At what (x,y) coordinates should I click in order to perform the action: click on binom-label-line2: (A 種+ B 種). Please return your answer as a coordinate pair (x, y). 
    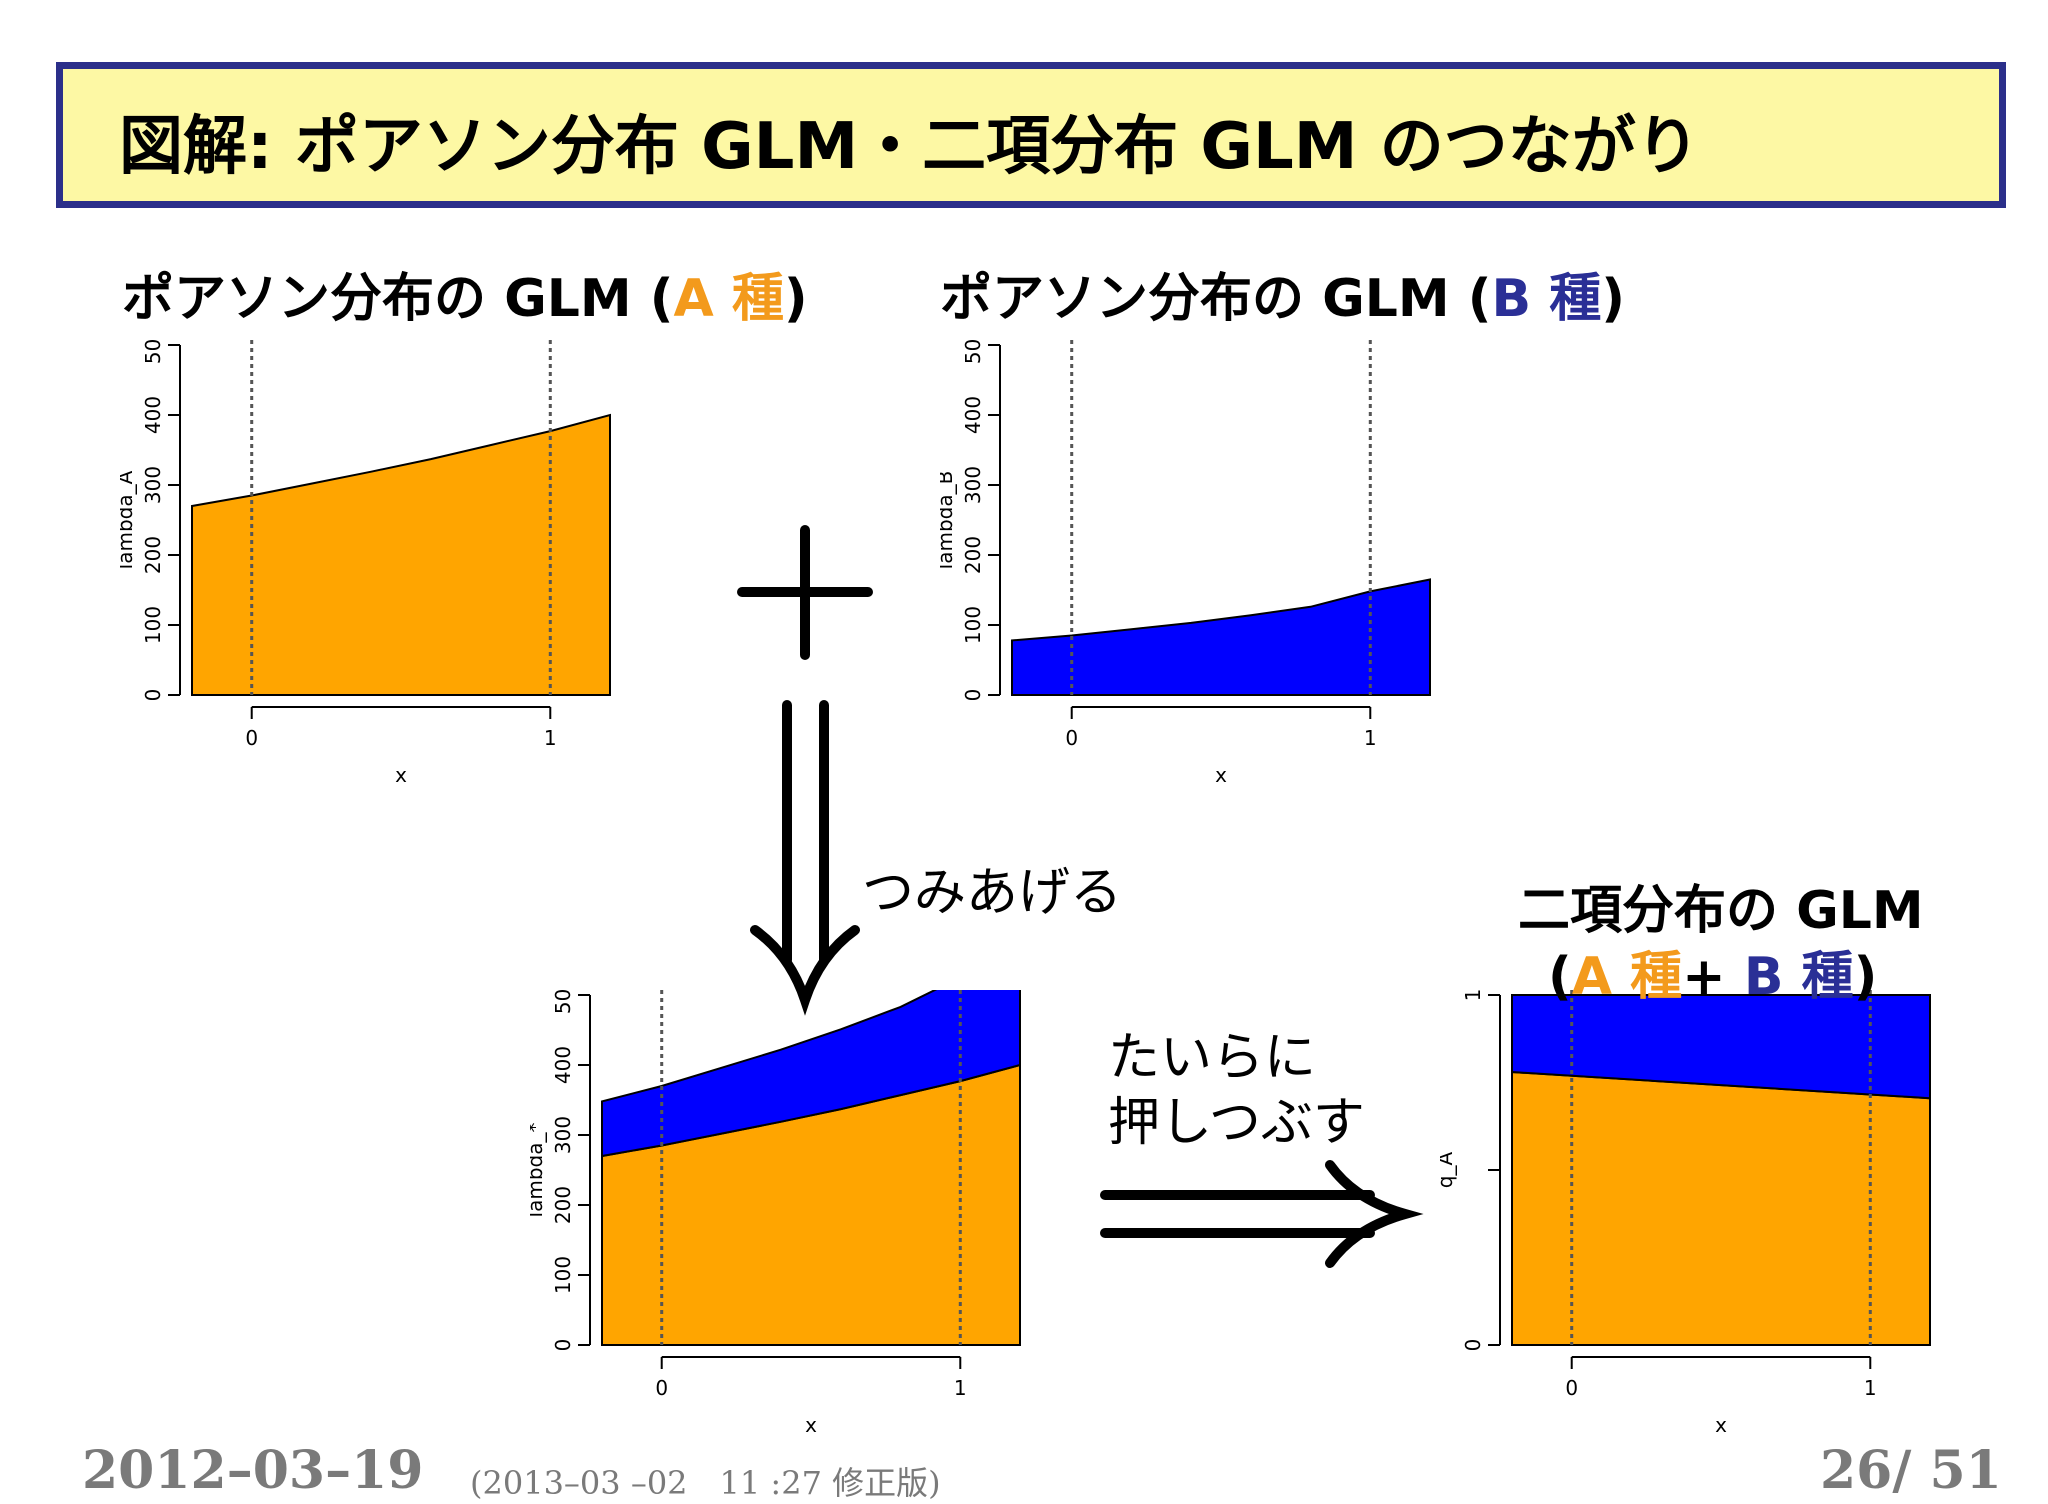
    Looking at the image, I should click on (1712, 971).